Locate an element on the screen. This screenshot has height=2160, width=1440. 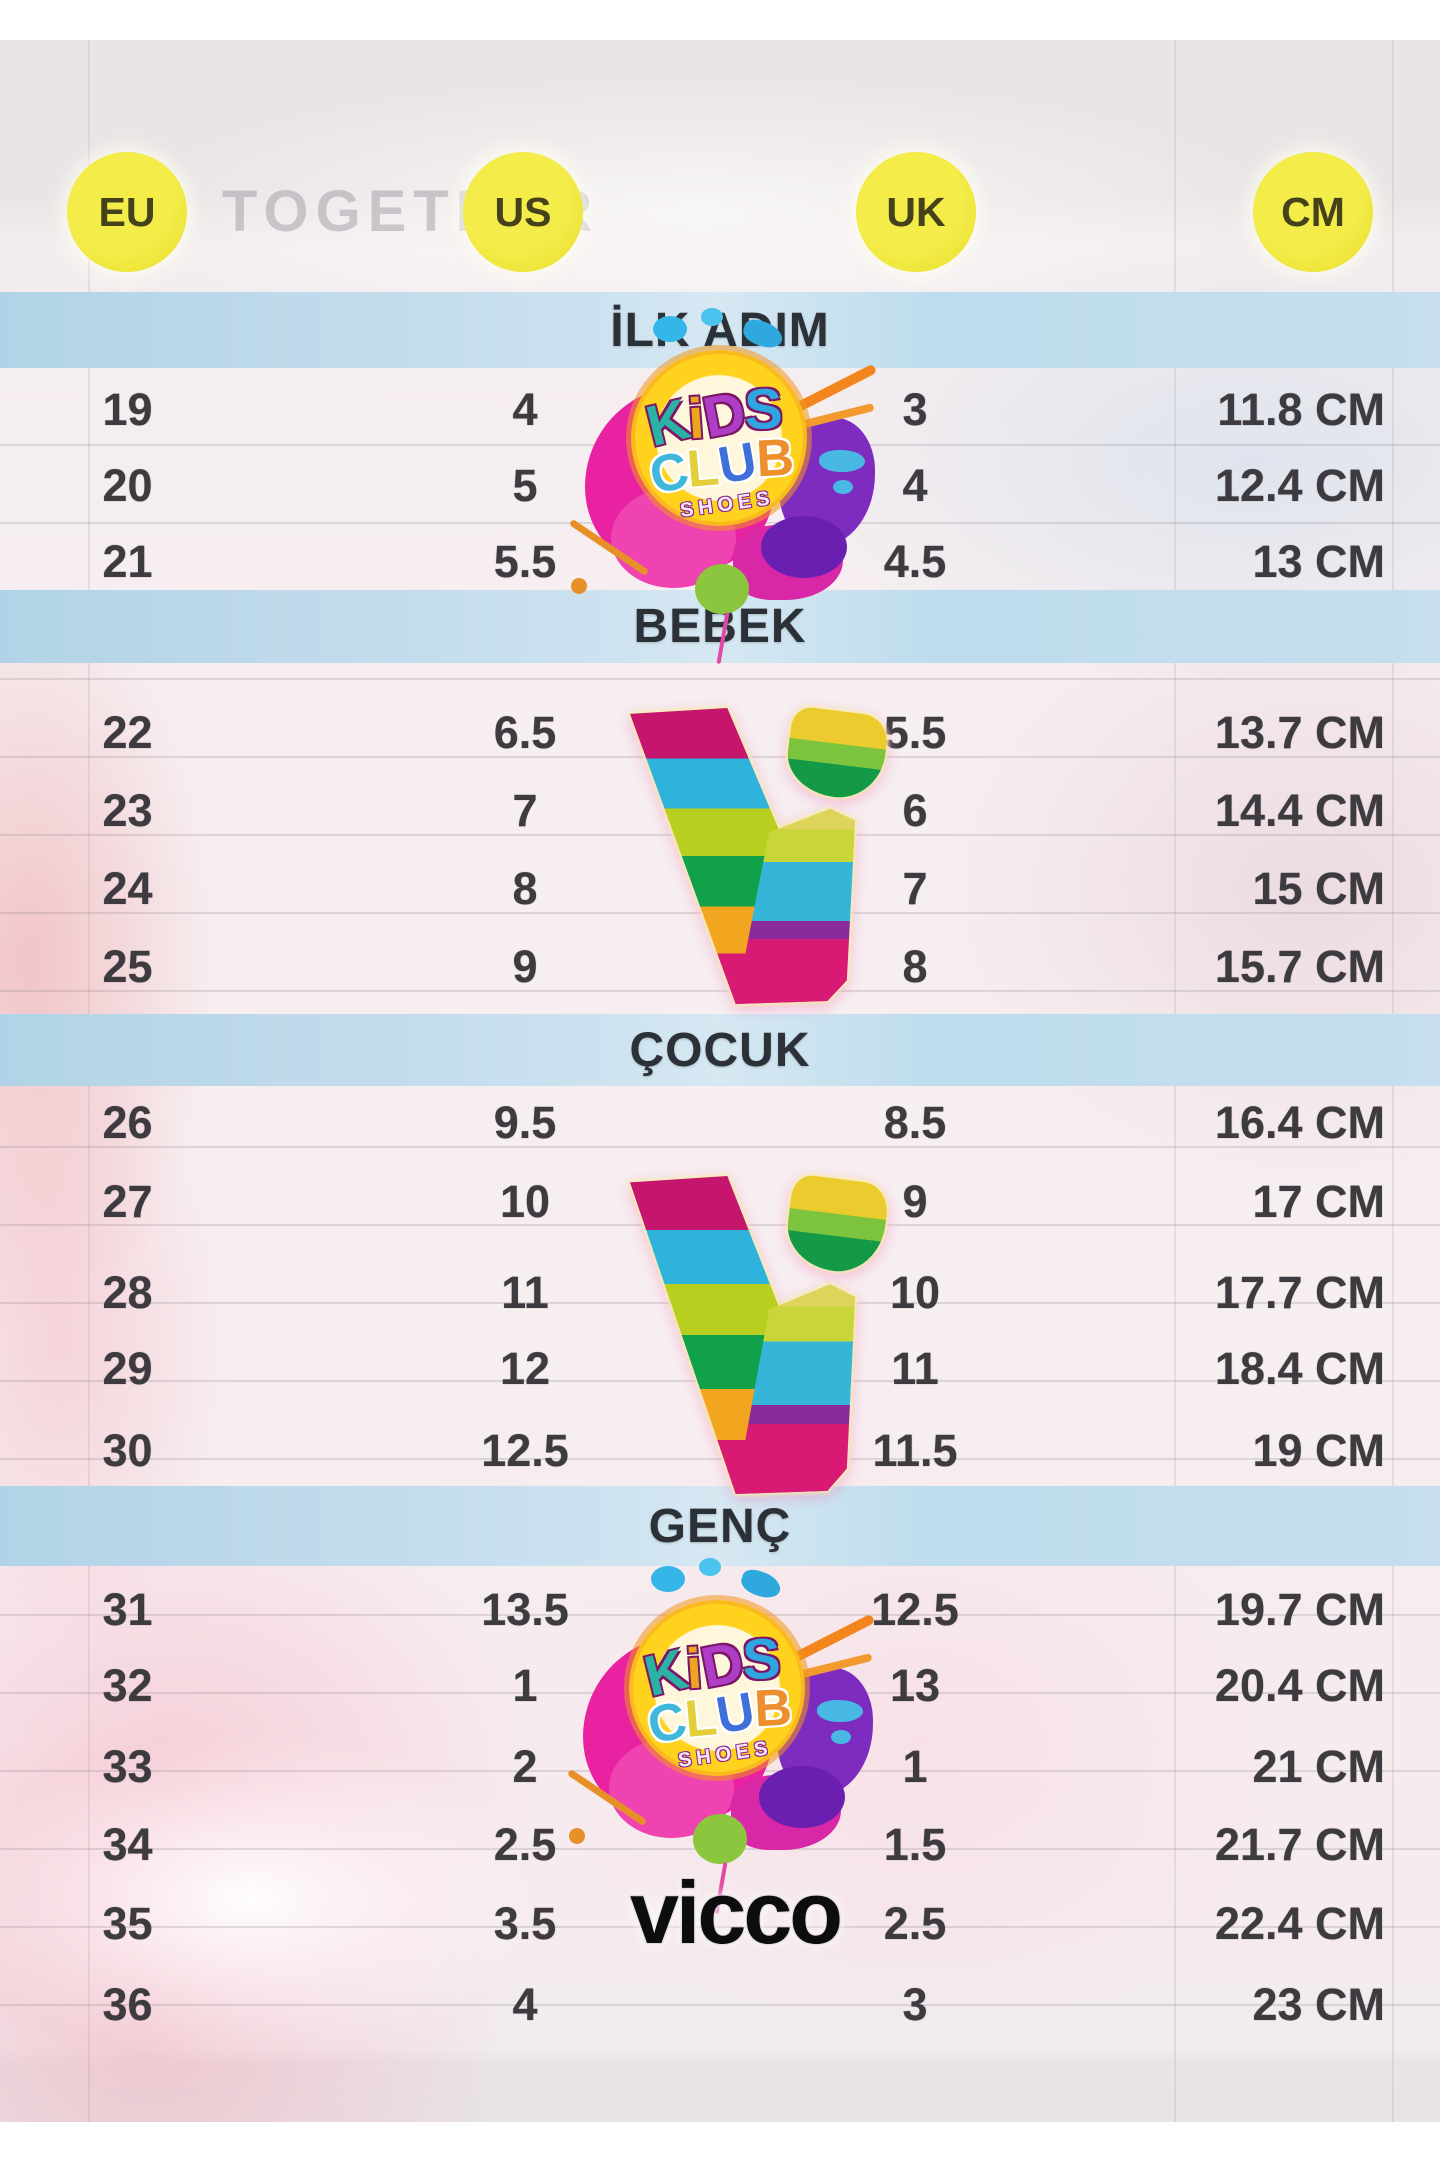
eu-value: 30 is located at coordinates (127, 1450).